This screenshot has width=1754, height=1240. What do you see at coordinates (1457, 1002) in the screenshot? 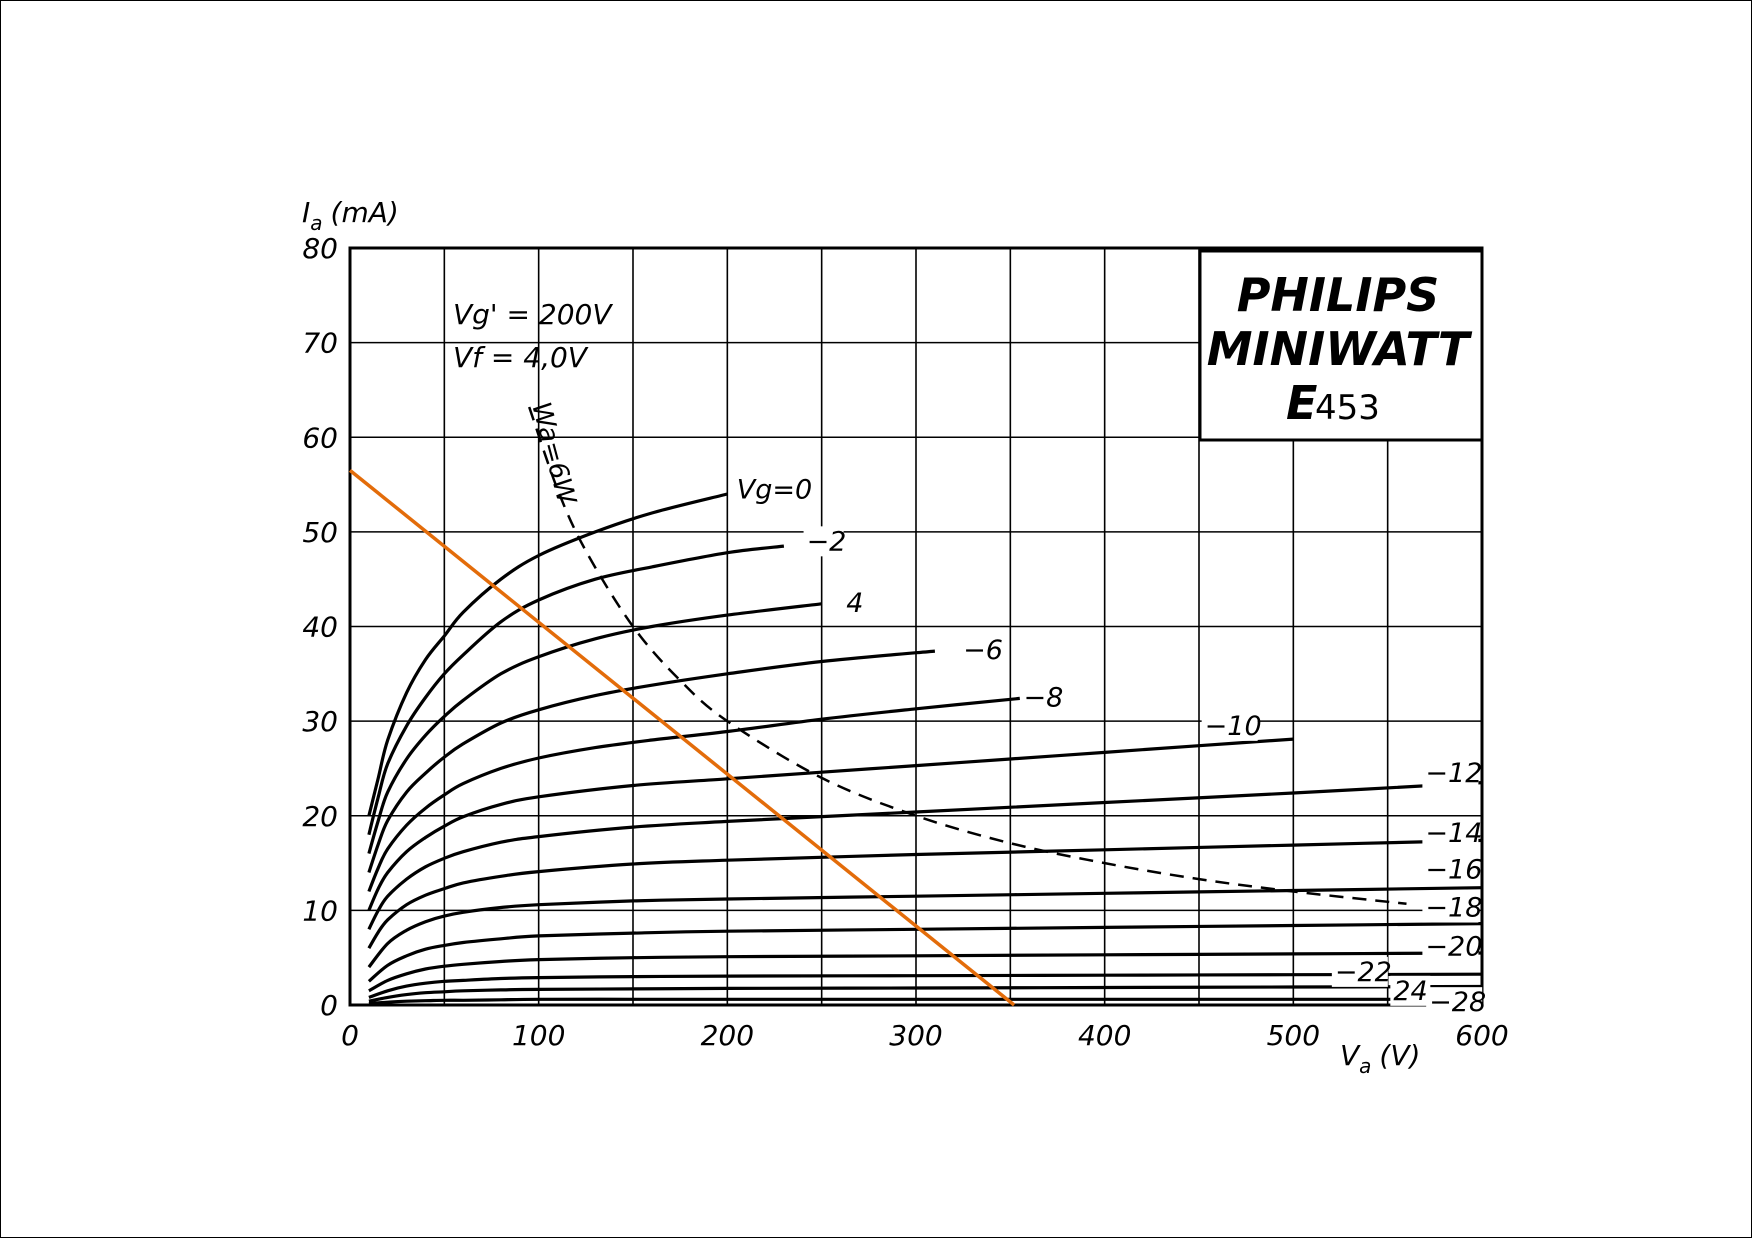
I see `curve-label-13: −28` at bounding box center [1457, 1002].